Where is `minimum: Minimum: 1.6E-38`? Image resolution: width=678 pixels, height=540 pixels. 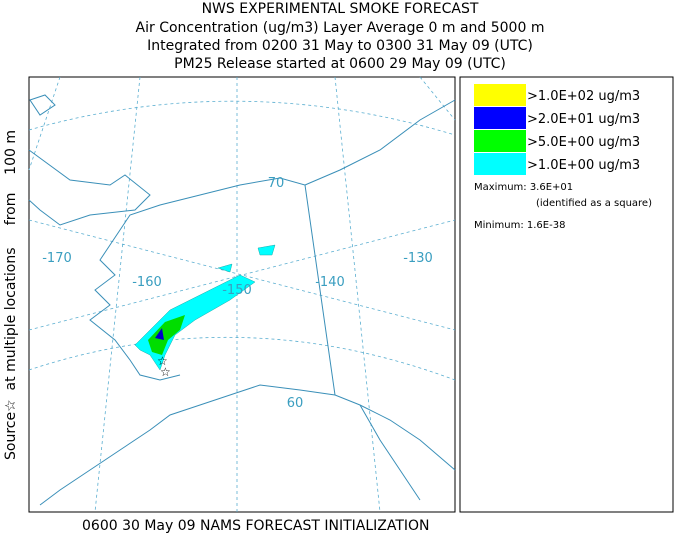 minimum: Minimum: 1.6E-38 is located at coordinates (519, 225).